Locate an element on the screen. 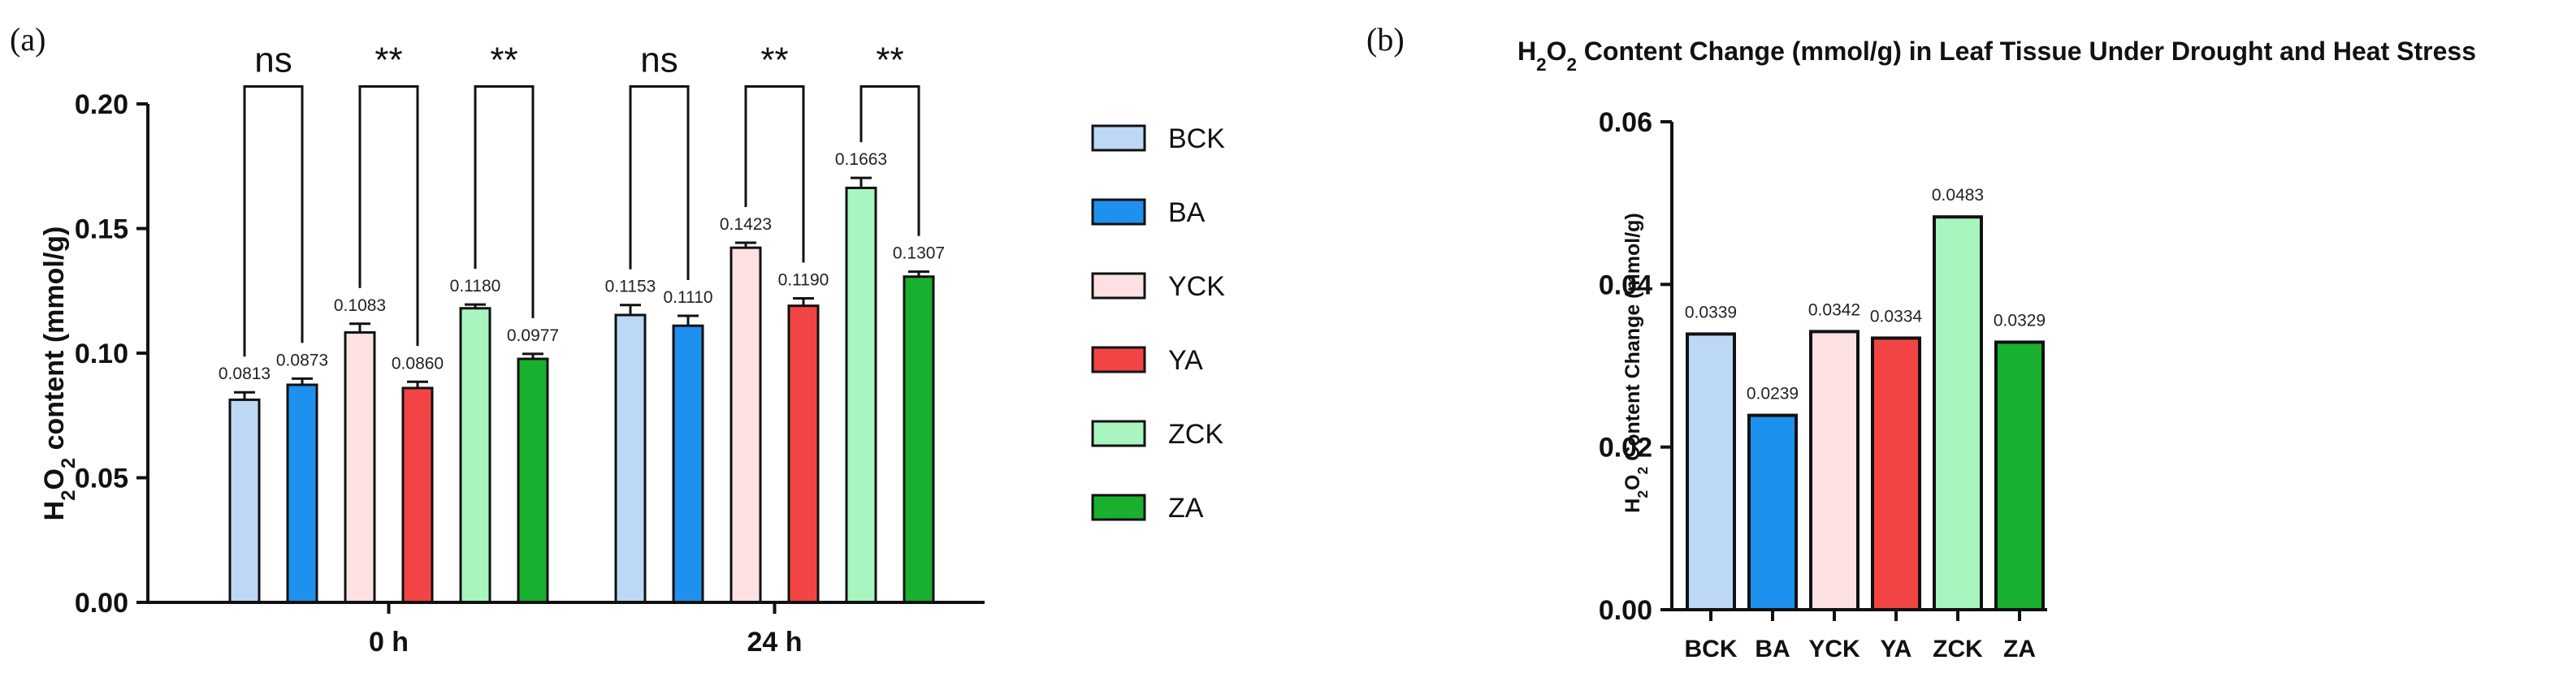  x-tick-label: 24 h is located at coordinates (774, 642).